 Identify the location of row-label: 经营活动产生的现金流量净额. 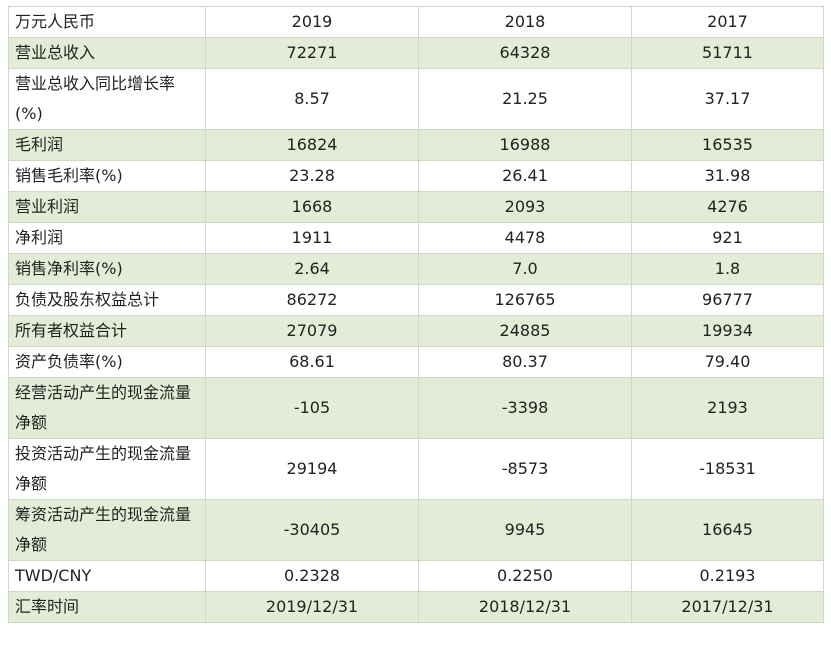
(107, 408).